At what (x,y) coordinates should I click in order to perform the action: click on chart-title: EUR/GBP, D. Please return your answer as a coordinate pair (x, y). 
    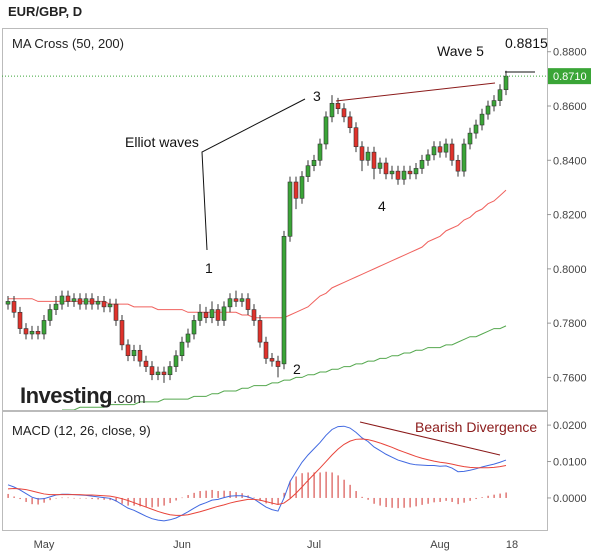
    Looking at the image, I should click on (45, 11).